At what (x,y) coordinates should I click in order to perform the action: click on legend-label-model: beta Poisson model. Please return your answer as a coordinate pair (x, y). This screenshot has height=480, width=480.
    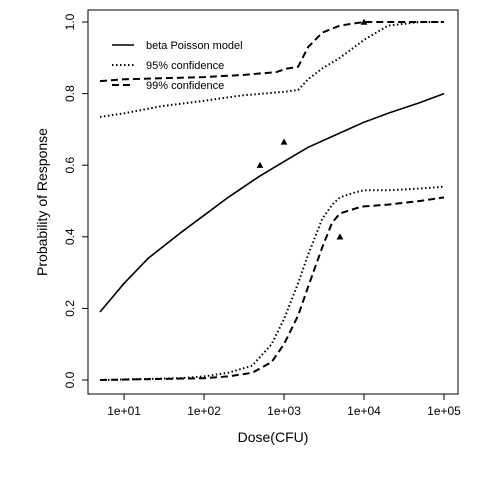
    Looking at the image, I should click on (194, 46).